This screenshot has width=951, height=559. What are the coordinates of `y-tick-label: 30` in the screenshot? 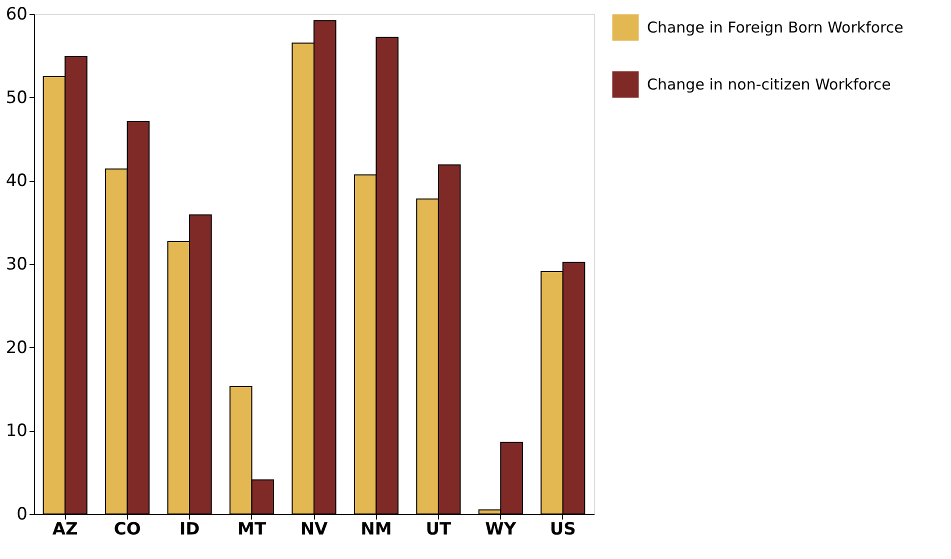 It's located at (17, 264).